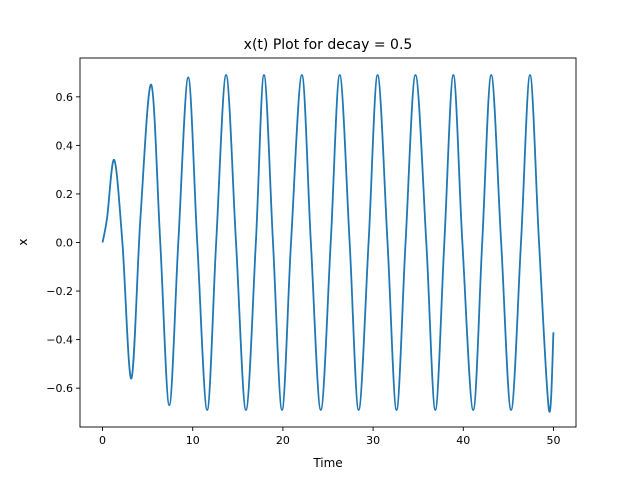  I want to click on x-tick-label: 10, so click(193, 440).